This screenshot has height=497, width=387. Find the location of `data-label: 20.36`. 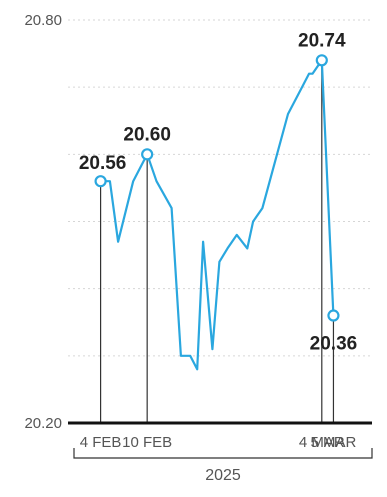

data-label: 20.36 is located at coordinates (334, 344).